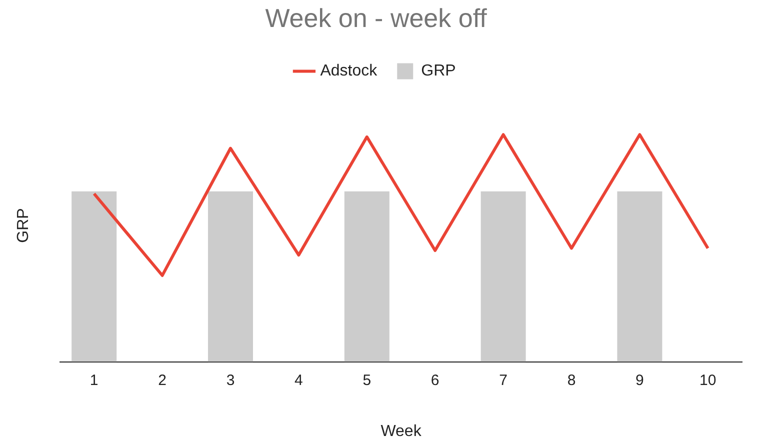 The width and height of the screenshot is (772, 445). Describe the element at coordinates (94, 380) in the screenshot. I see `x-tick-label: 1` at that location.